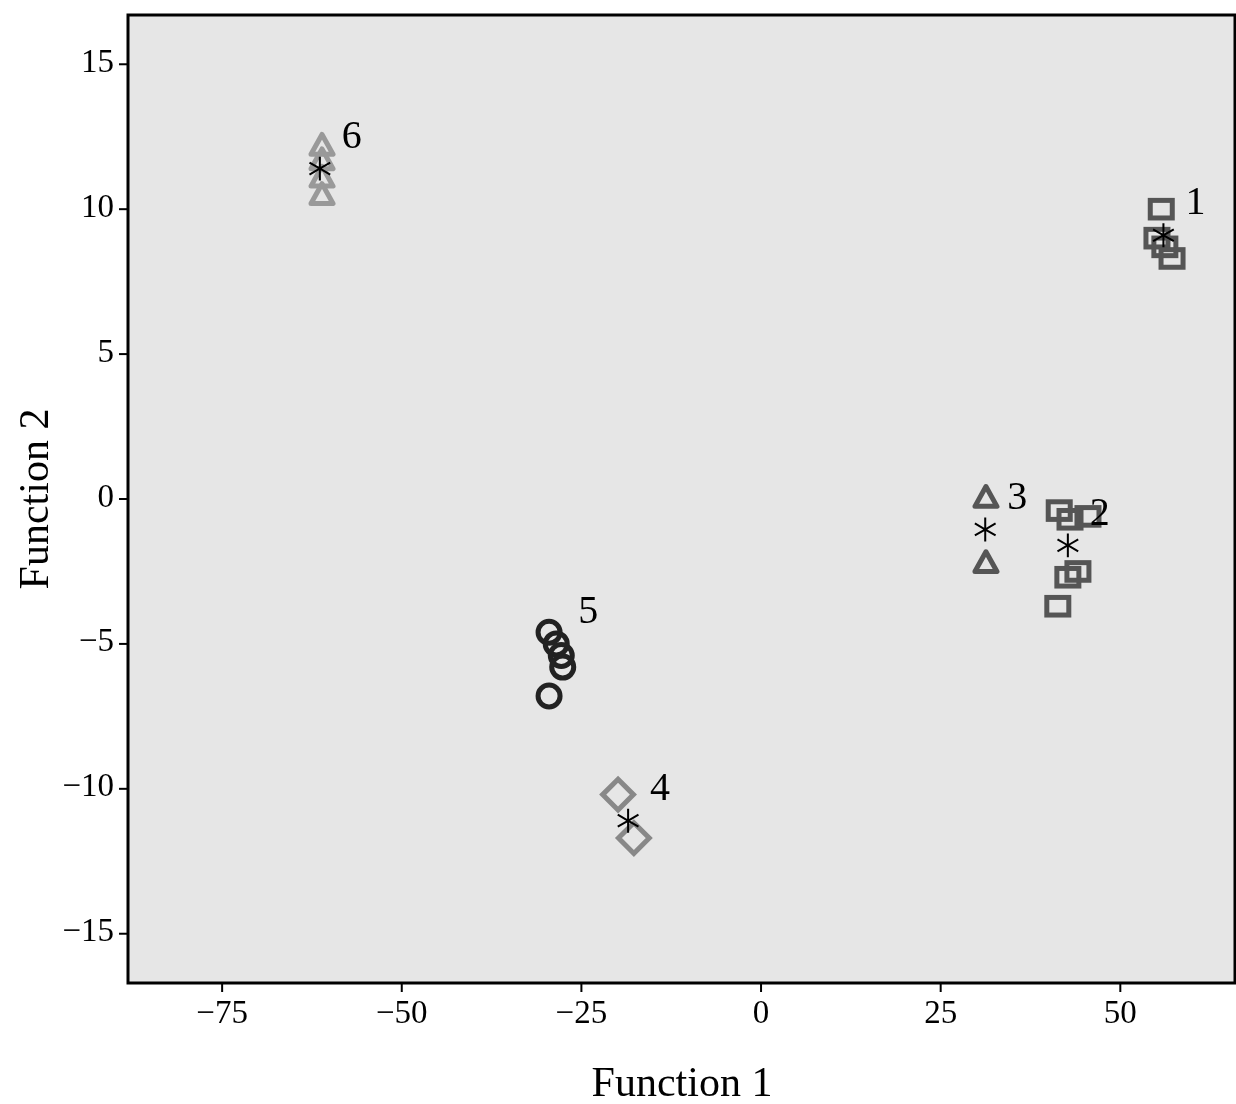 Image resolution: width=1236 pixels, height=1104 pixels. Describe the element at coordinates (222, 1012) in the screenshot. I see `x-tick-label: −75` at that location.